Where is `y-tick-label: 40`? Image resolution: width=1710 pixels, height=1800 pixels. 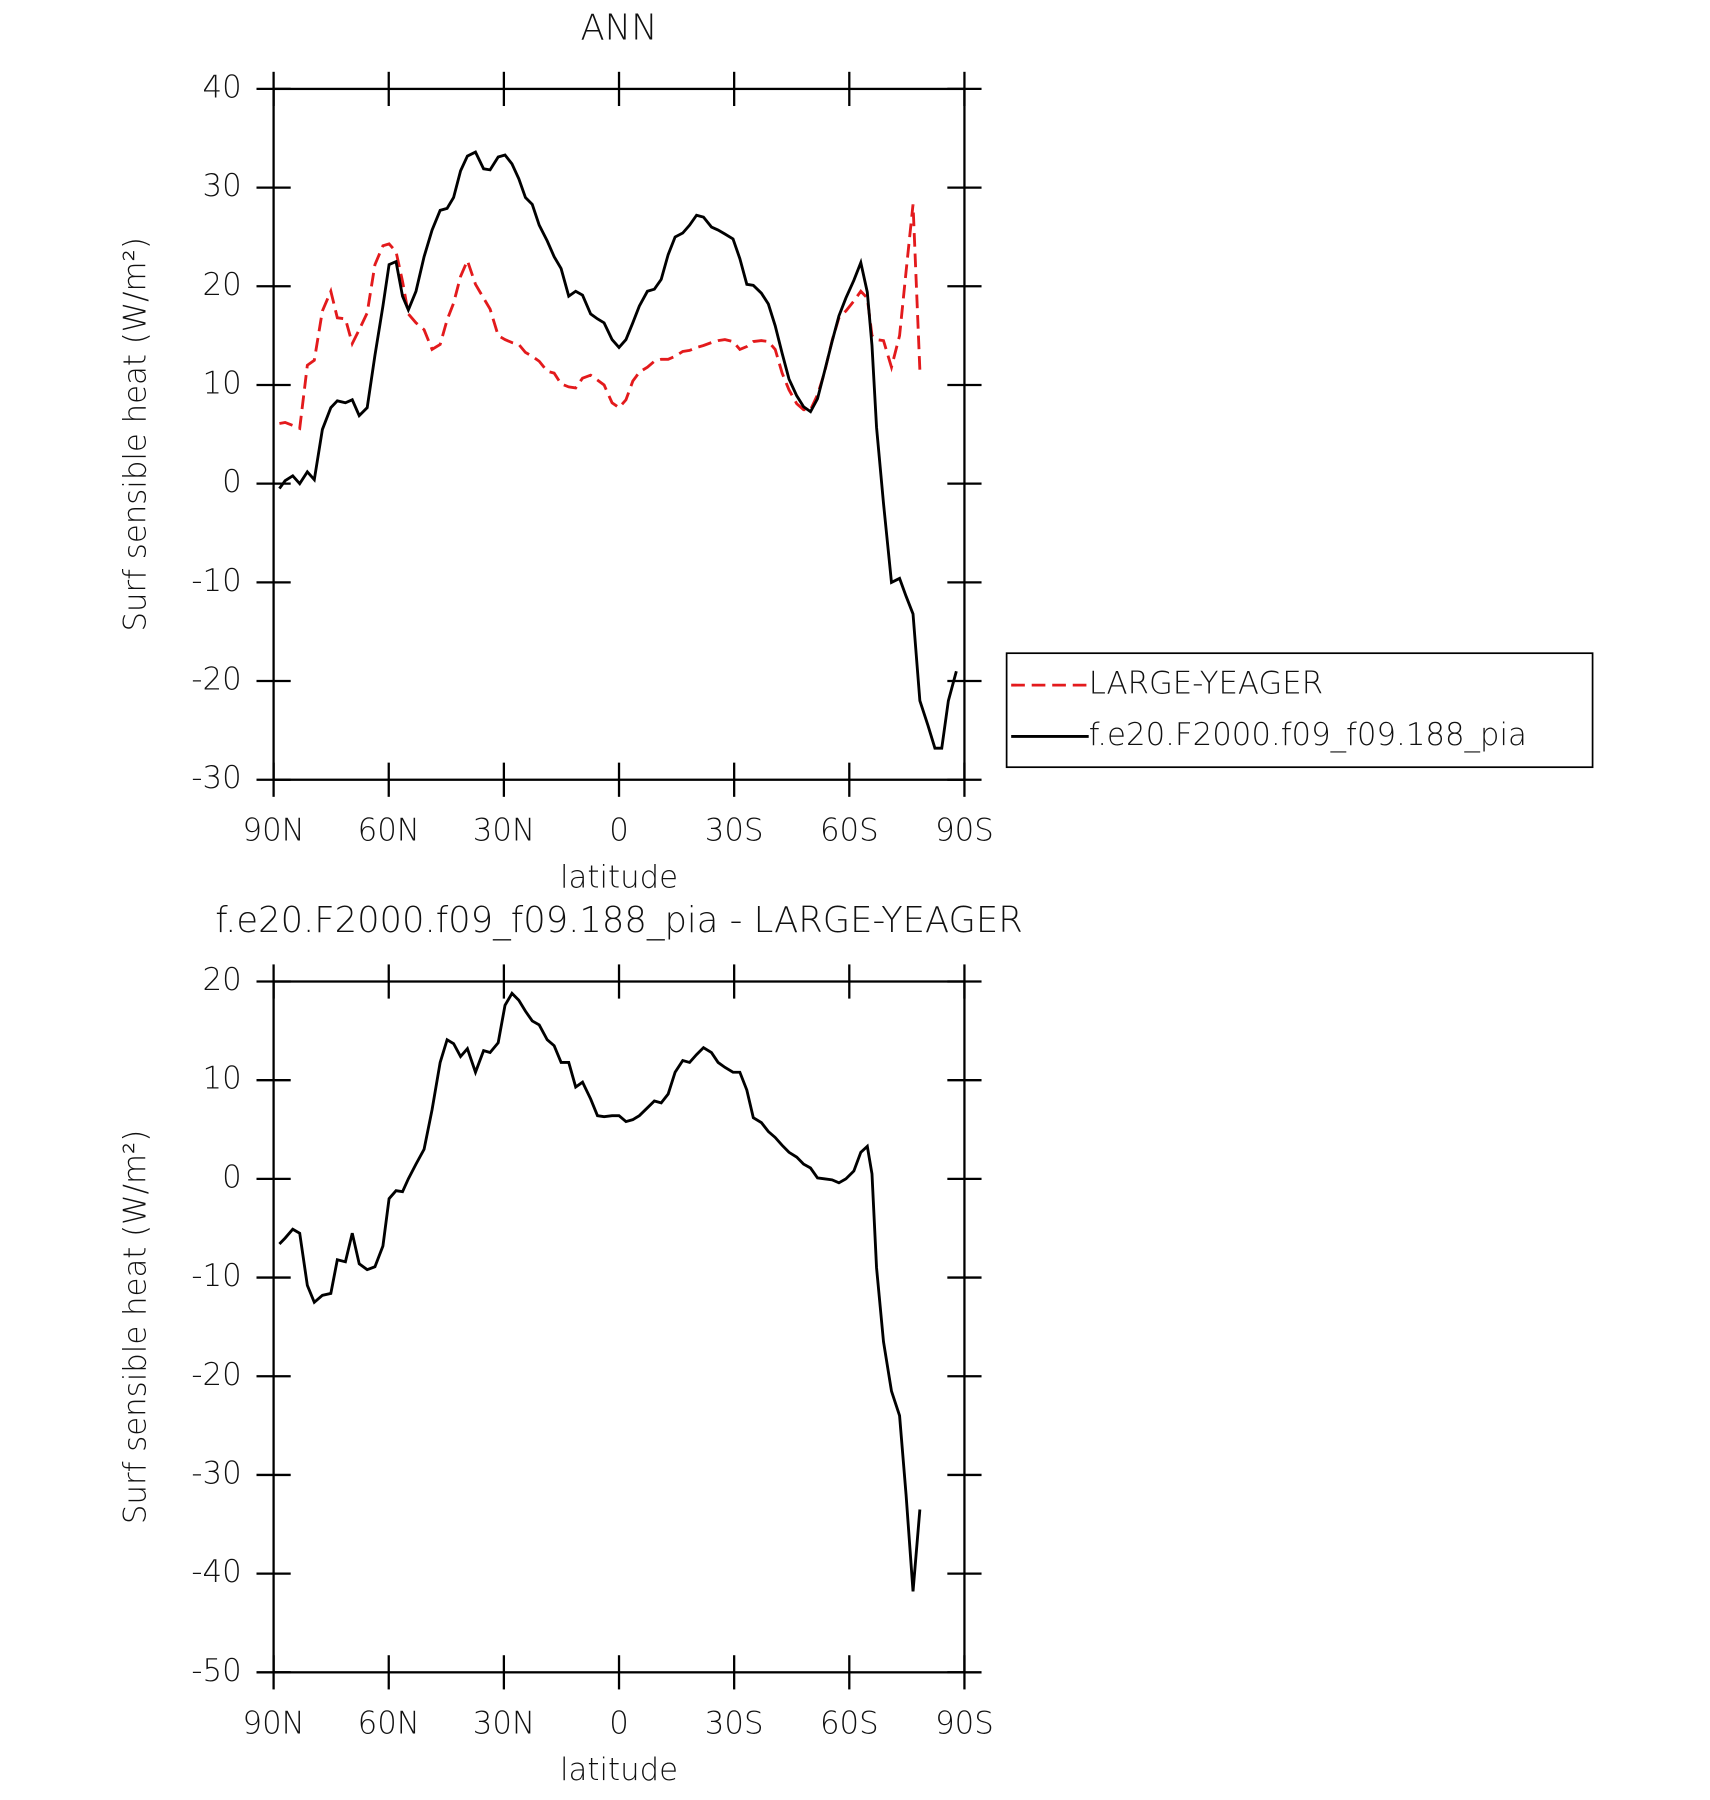 y-tick-label: 40 is located at coordinates (222, 87).